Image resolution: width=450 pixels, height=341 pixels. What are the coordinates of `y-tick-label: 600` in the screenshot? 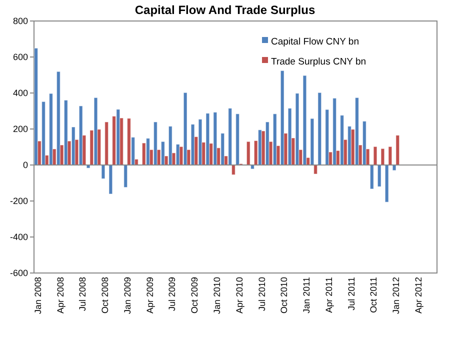 It's located at (20, 57).